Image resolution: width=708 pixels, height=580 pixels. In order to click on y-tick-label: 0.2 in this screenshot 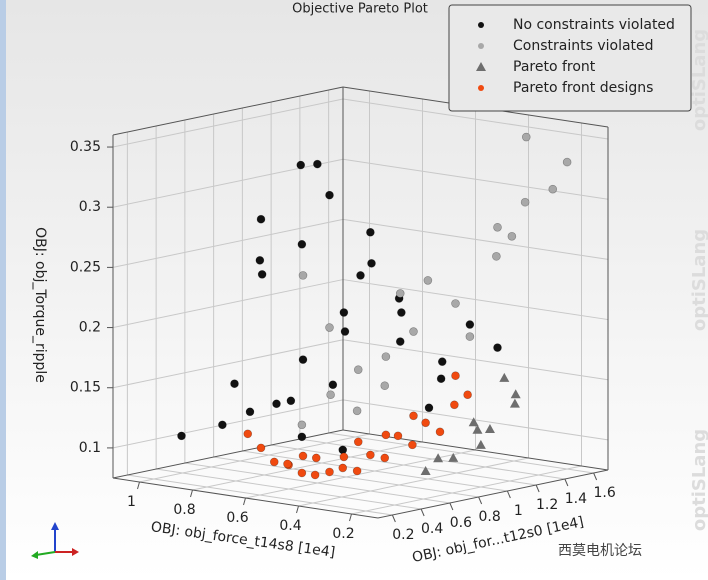, I will do `click(403, 535)`.